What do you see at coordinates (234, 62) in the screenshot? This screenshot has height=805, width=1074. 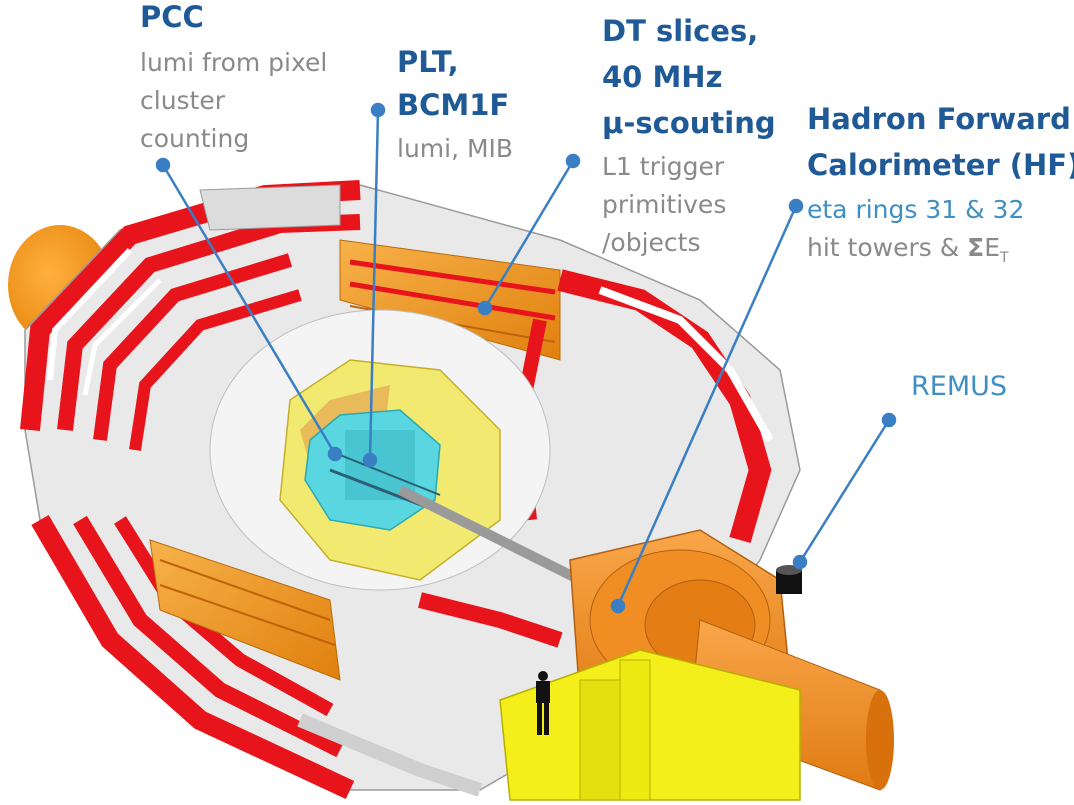 I see `pcc-line-1: lumi from pixel` at bounding box center [234, 62].